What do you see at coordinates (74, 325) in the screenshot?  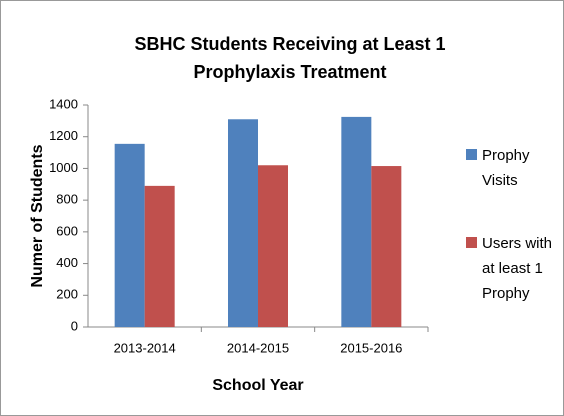 I see `y-tick-label: 0` at bounding box center [74, 325].